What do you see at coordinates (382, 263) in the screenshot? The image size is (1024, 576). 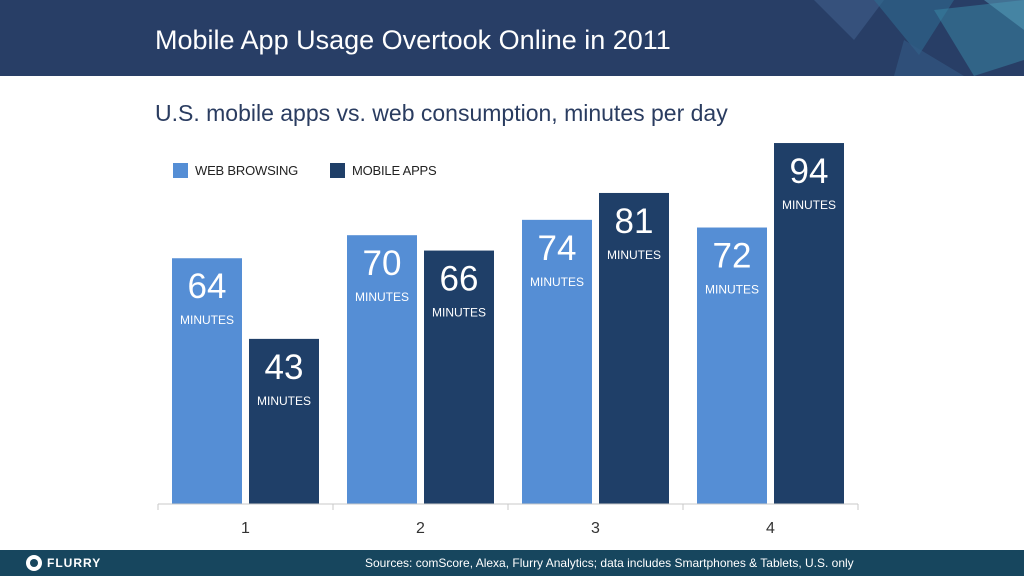 I see `data-label-web-browsing-2: 70` at bounding box center [382, 263].